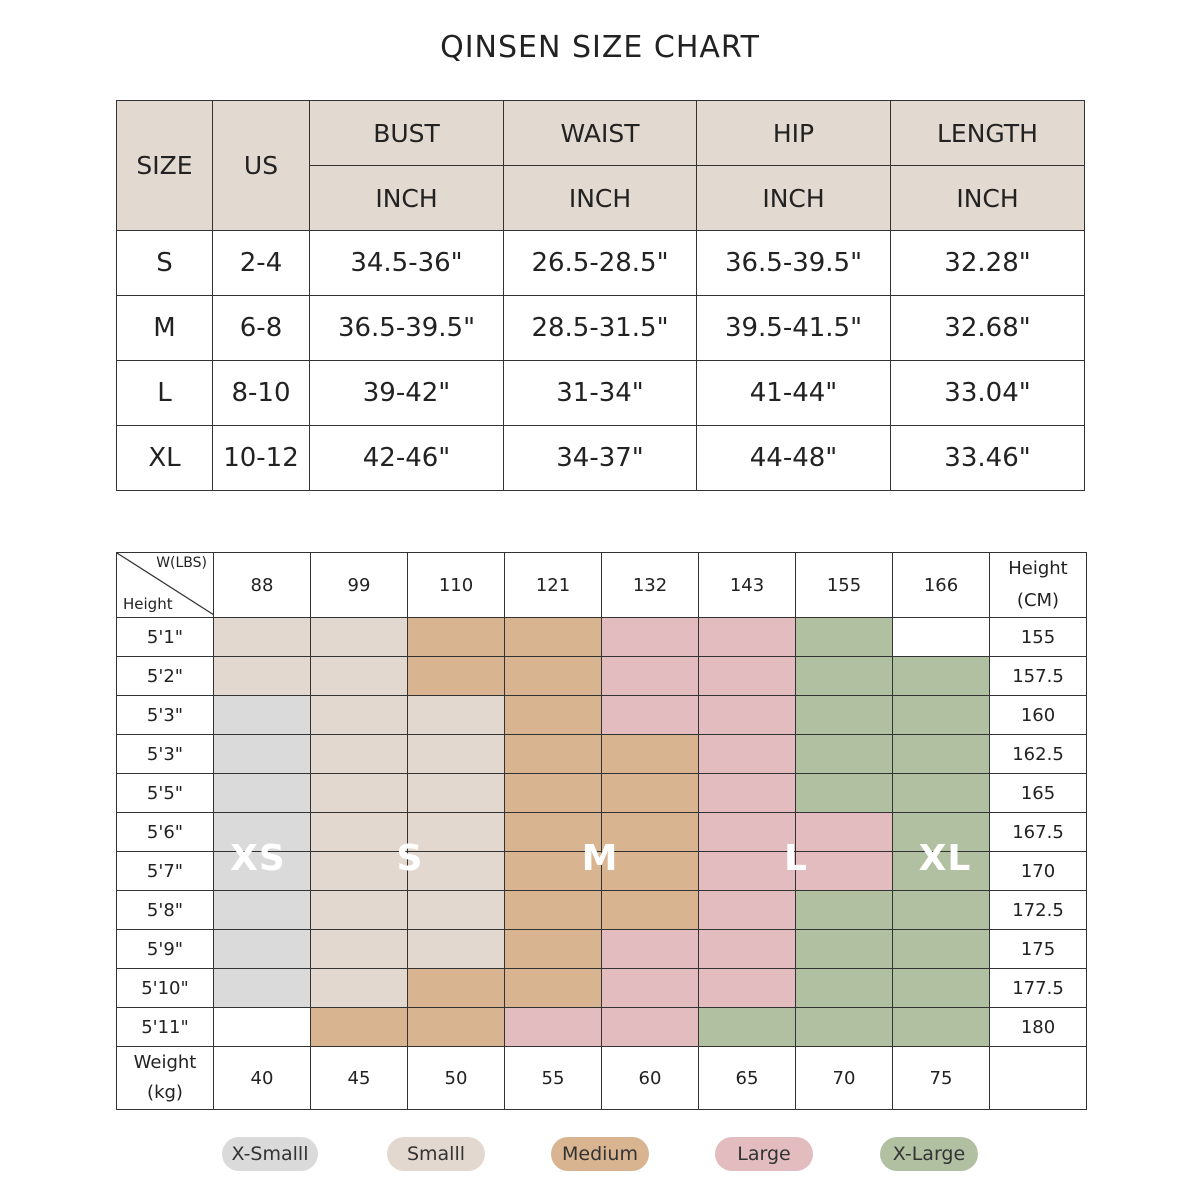  I want to click on fit-row: 5'8" 172.5, so click(601, 910).